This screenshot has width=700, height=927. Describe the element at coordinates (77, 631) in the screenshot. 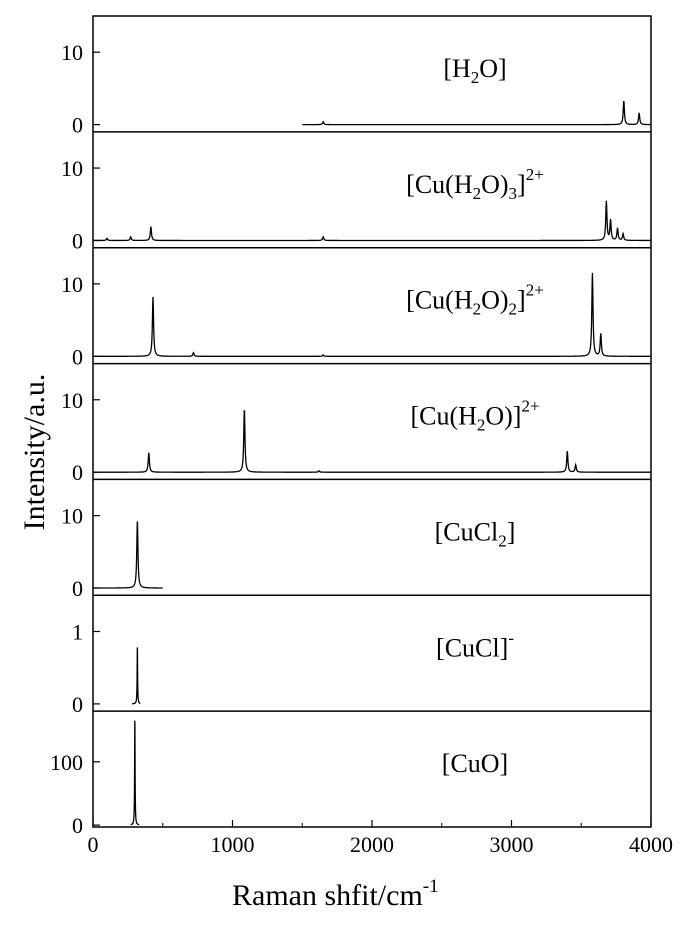

I see `y-tick-label: 1` at that location.